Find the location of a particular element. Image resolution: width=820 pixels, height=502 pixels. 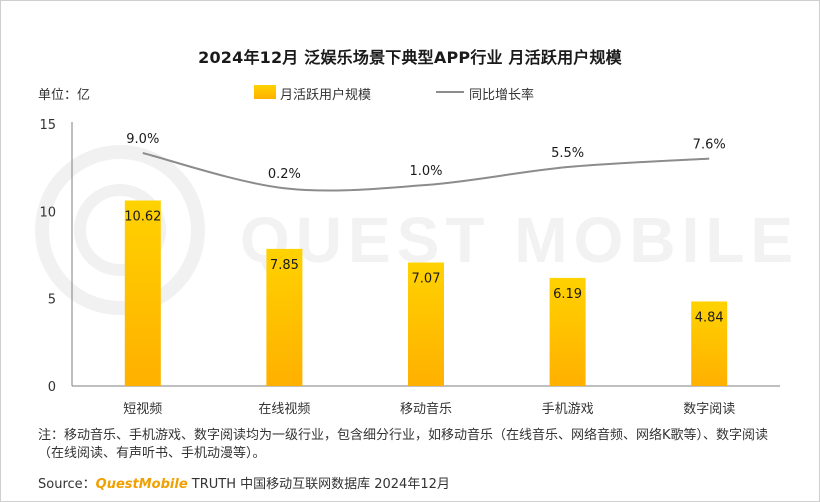

y-tick-label: 15 is located at coordinates (47, 125).